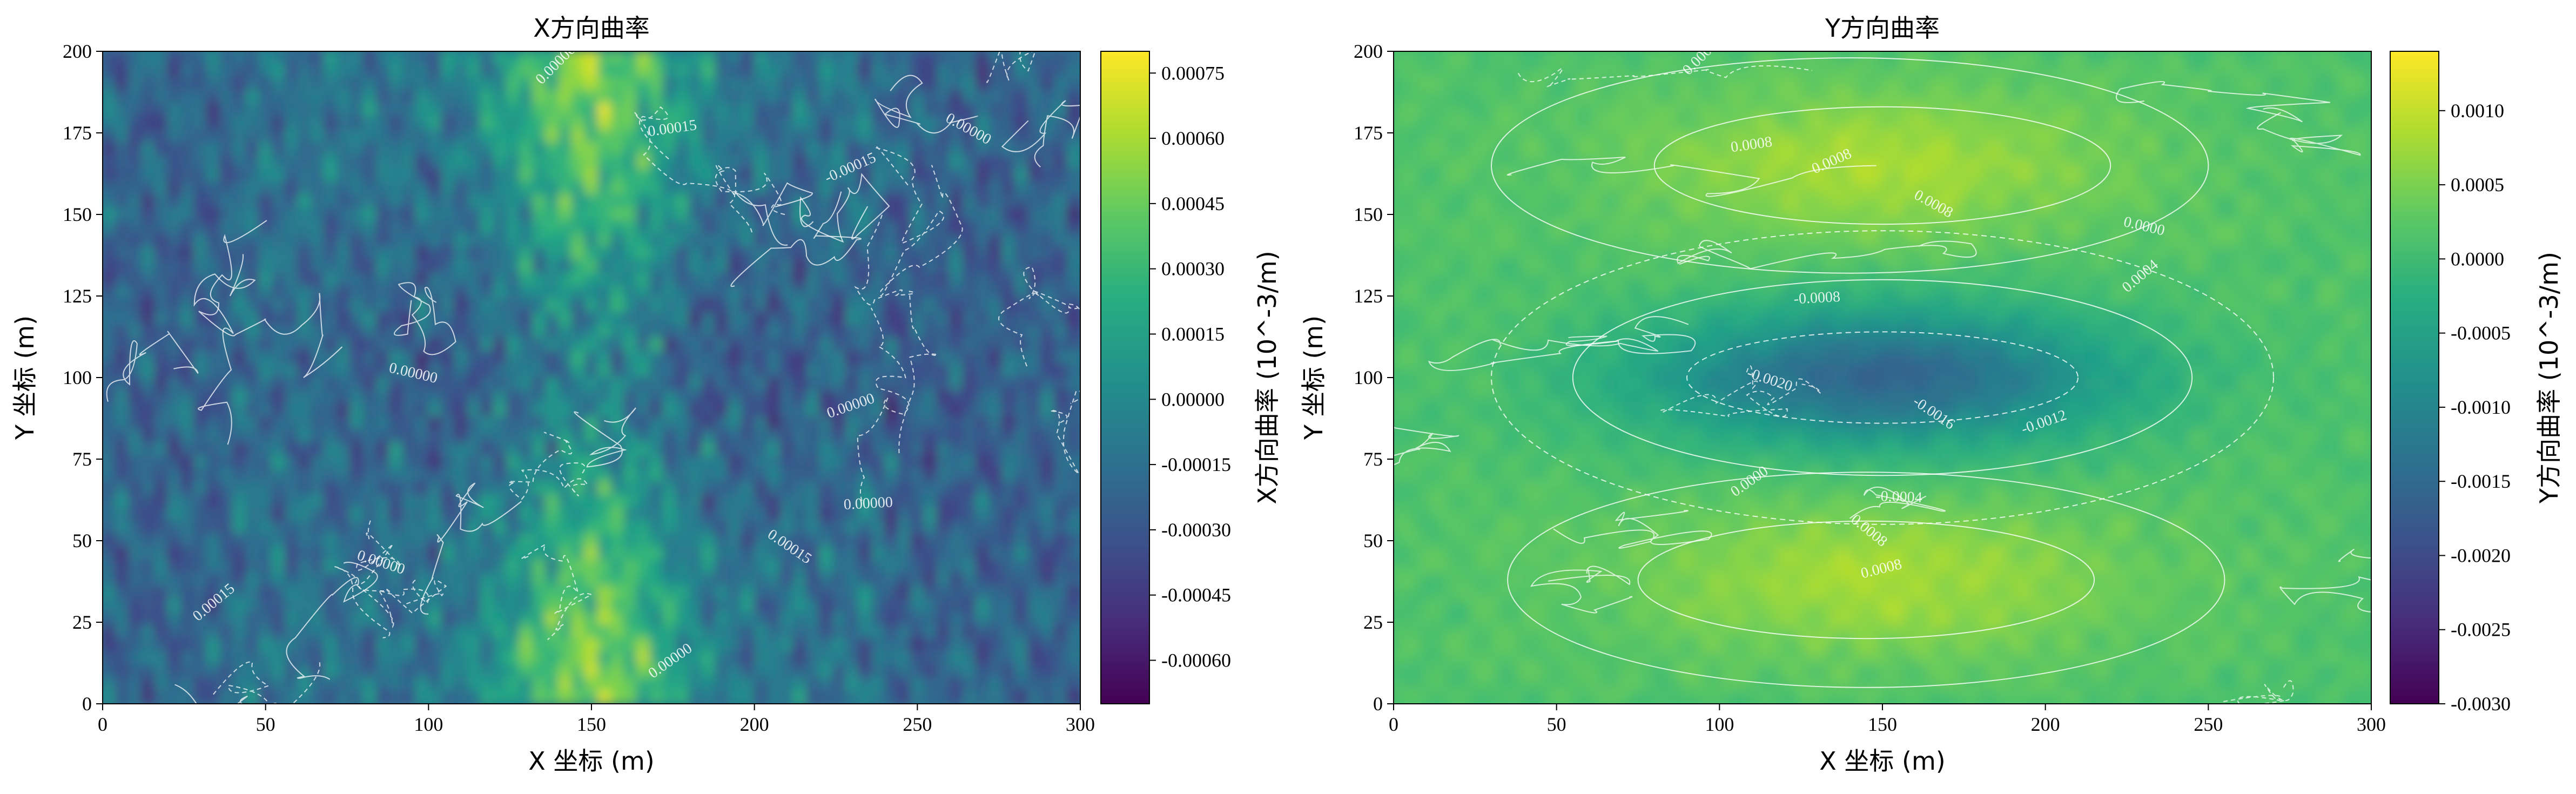 The width and height of the screenshot is (2576, 794). Describe the element at coordinates (1193, 138) in the screenshot. I see `colorbar-tick-label: 0.00060` at that location.